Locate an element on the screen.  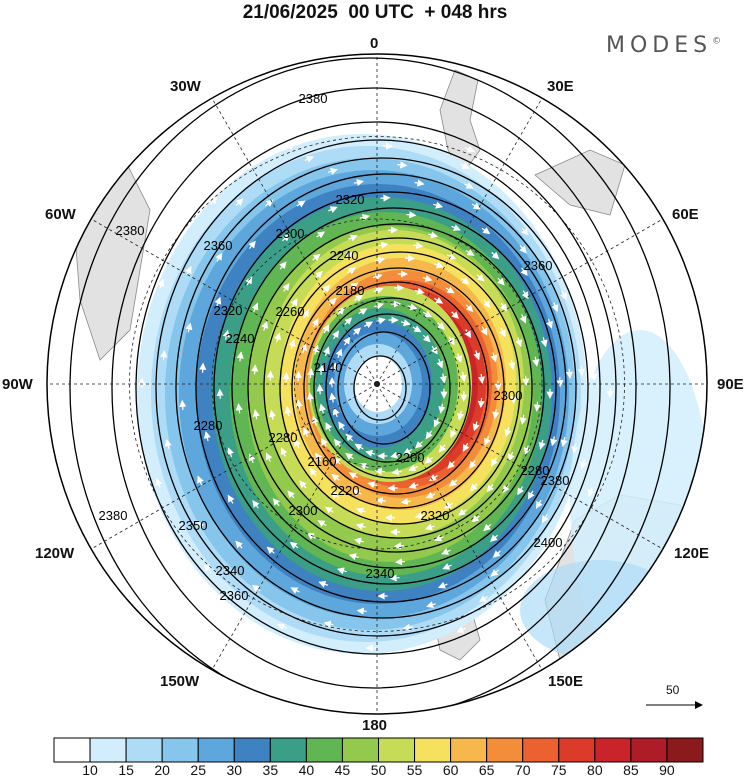
contour-label: 2260 is located at coordinates (290, 311).